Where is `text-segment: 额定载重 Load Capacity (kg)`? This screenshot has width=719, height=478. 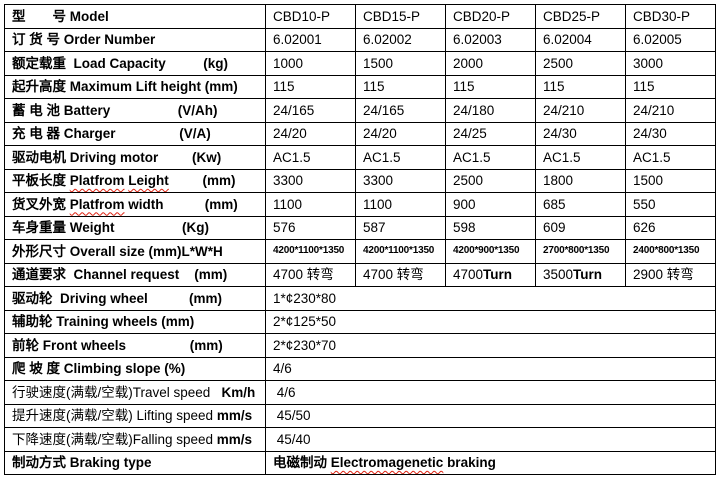
text-segment: 额定载重 Load Capacity (kg) is located at coordinates (120, 63).